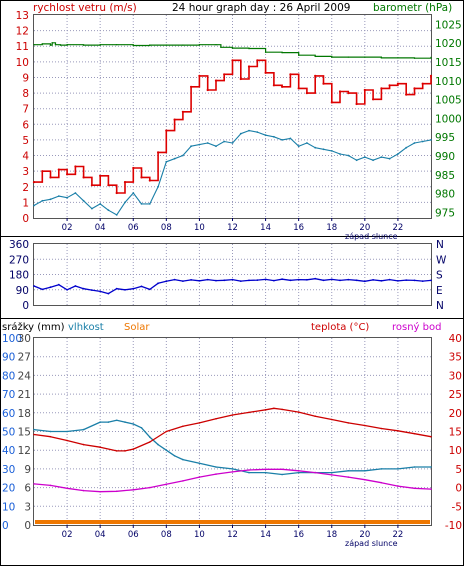  Describe the element at coordinates (445, 195) in the screenshot. I see `barometer-tick-label: 980` at that location.